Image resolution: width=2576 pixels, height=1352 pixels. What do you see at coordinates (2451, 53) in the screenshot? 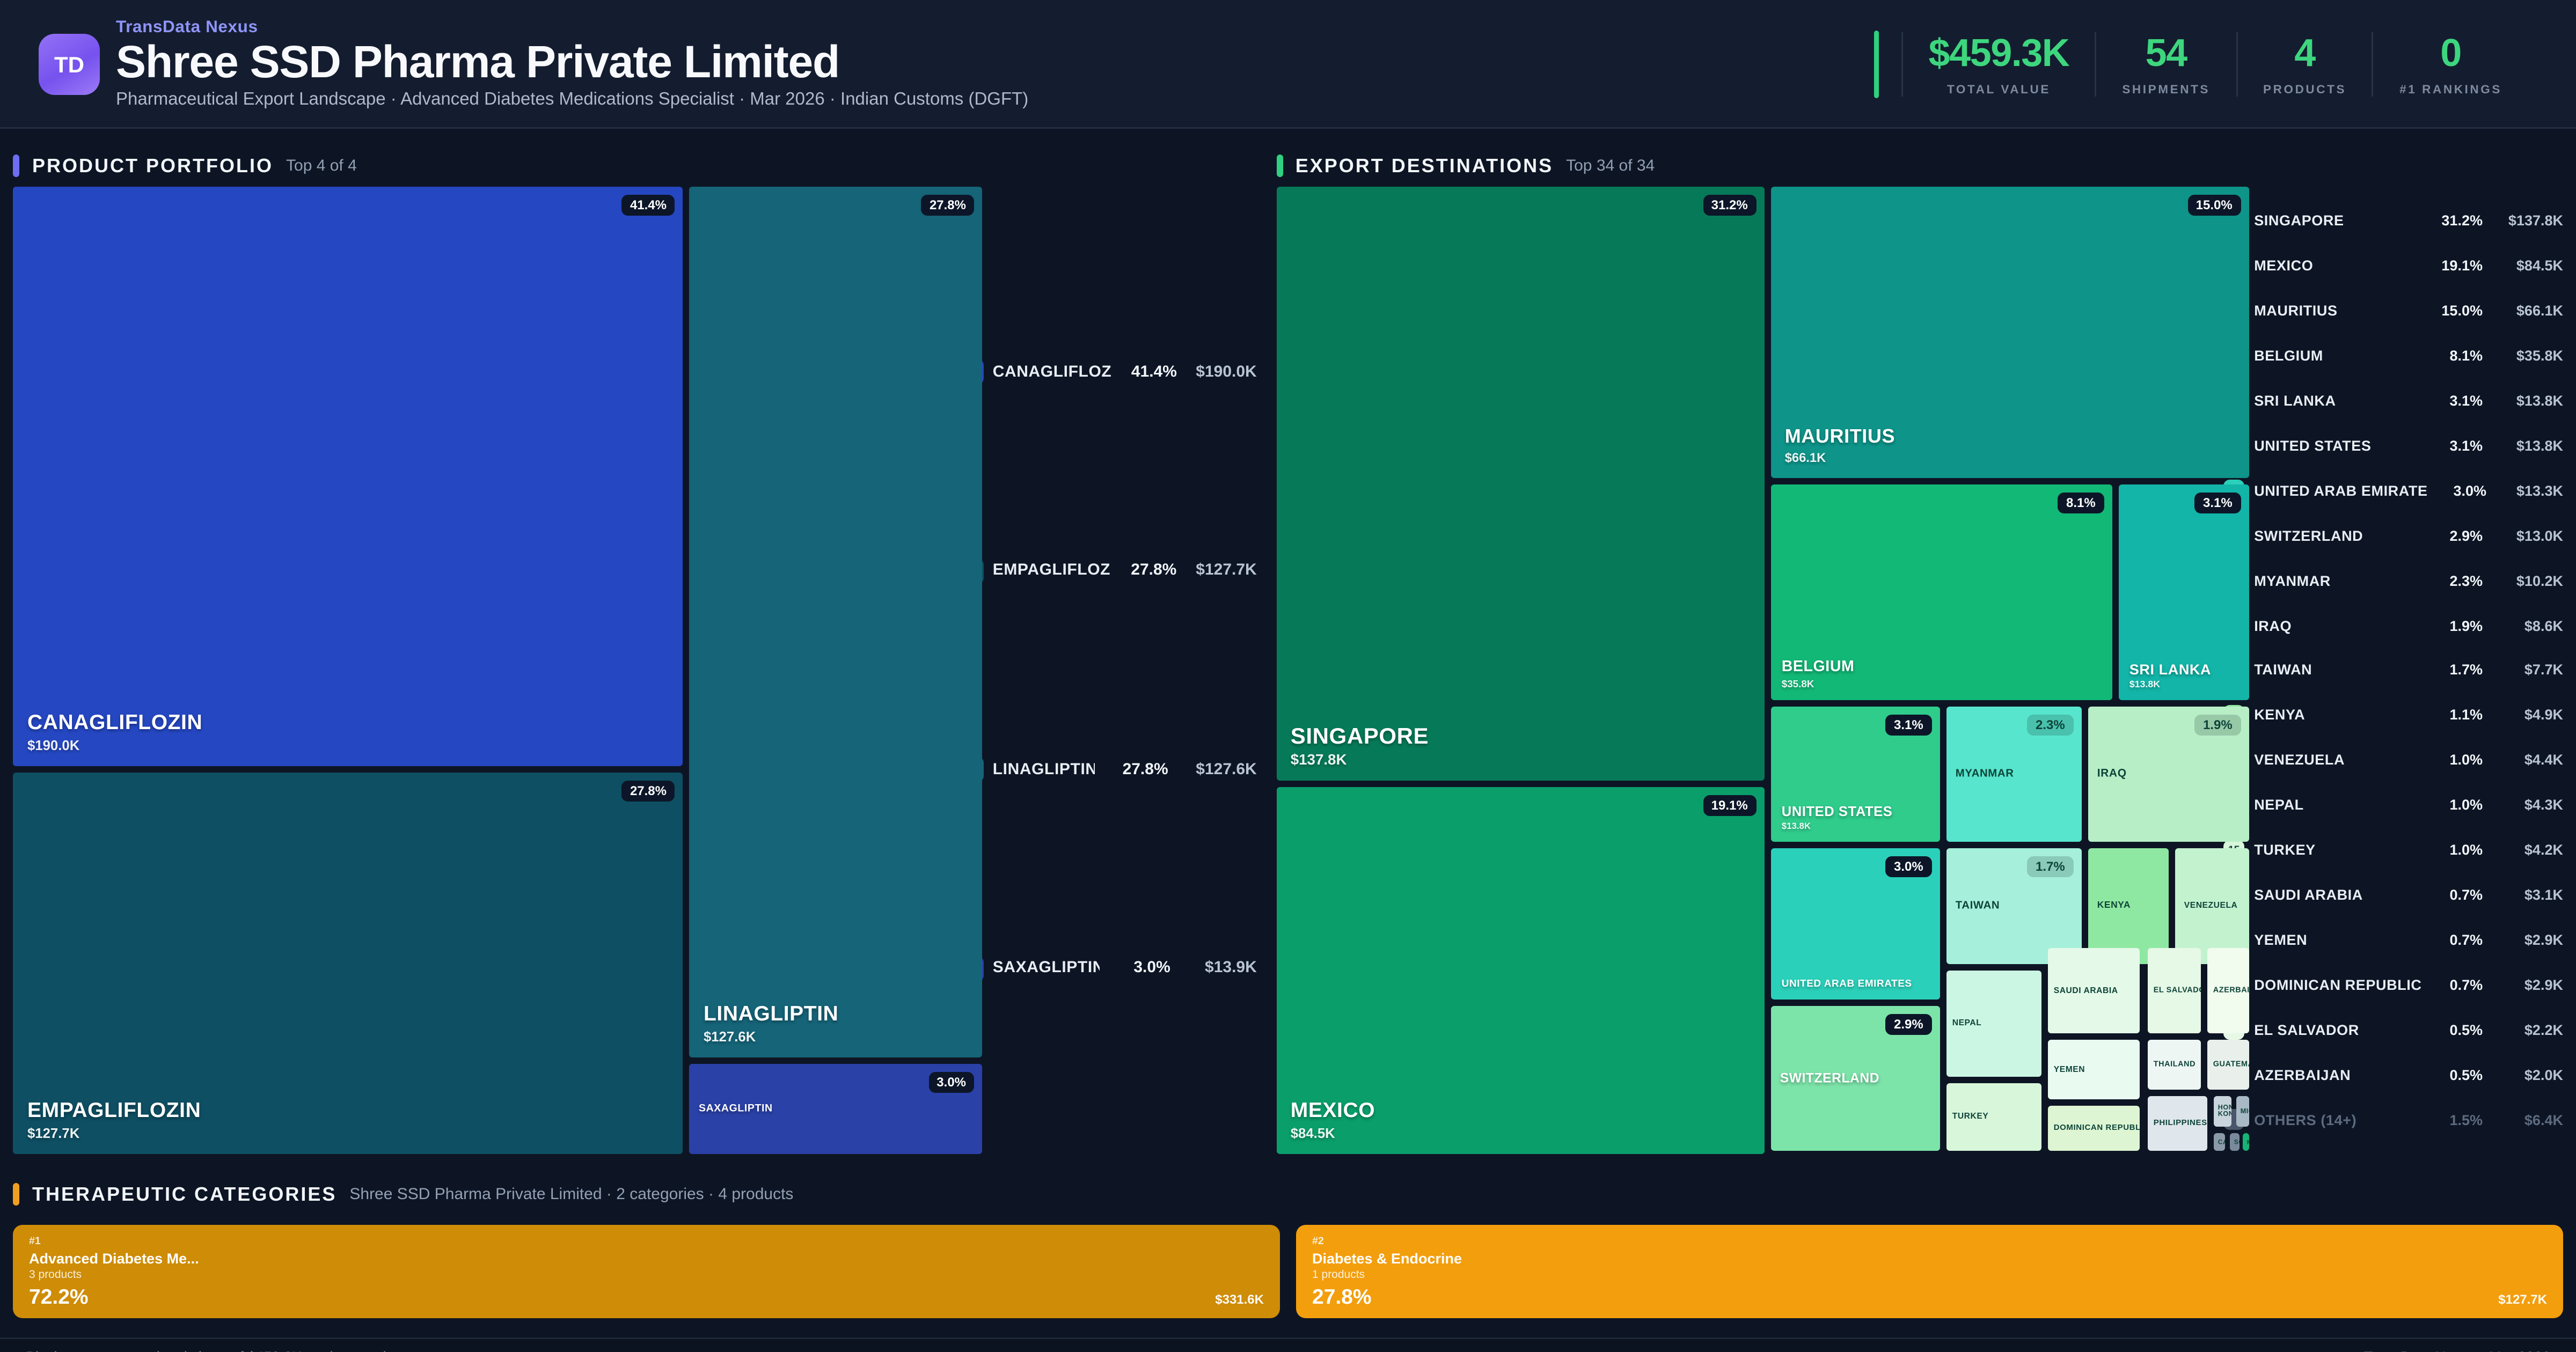
I see `stat-value: 0` at bounding box center [2451, 53].